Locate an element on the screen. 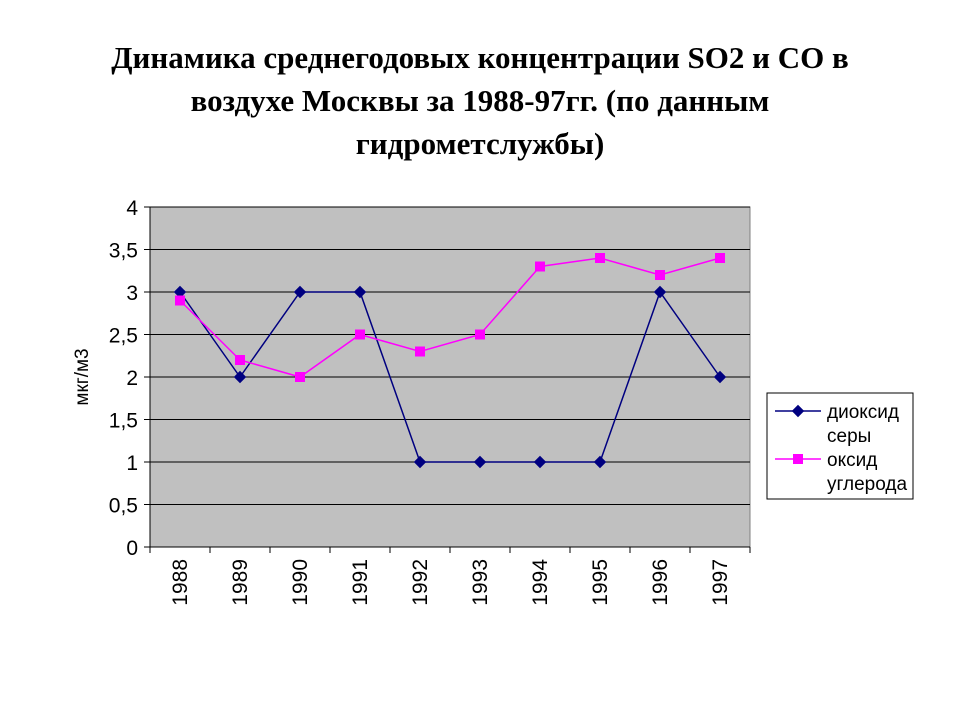 The height and width of the screenshot is (720, 960). y-tick-label: 3,5 is located at coordinates (123, 251).